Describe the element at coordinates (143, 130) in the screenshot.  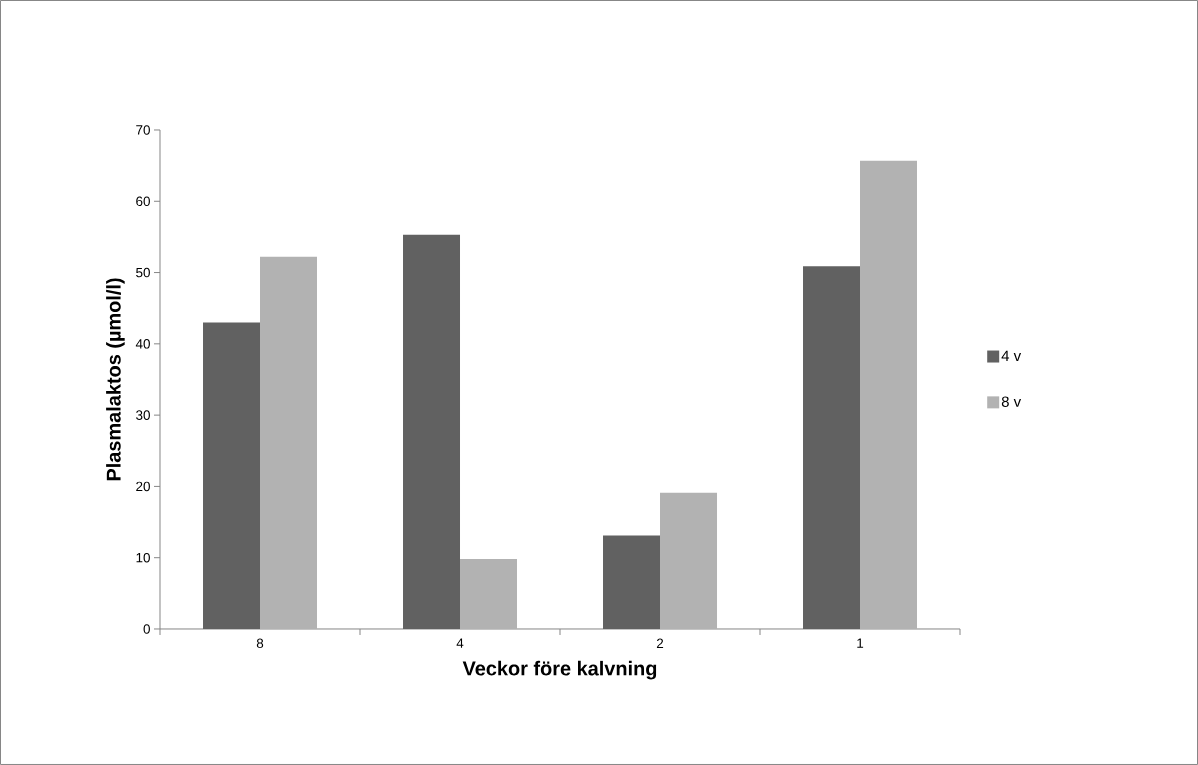
I see `y-tick-label: 70` at that location.